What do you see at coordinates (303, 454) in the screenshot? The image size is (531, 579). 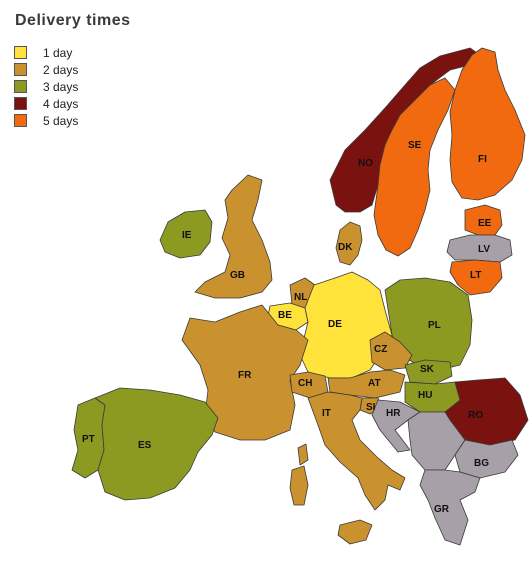 I see `island-corsica` at bounding box center [303, 454].